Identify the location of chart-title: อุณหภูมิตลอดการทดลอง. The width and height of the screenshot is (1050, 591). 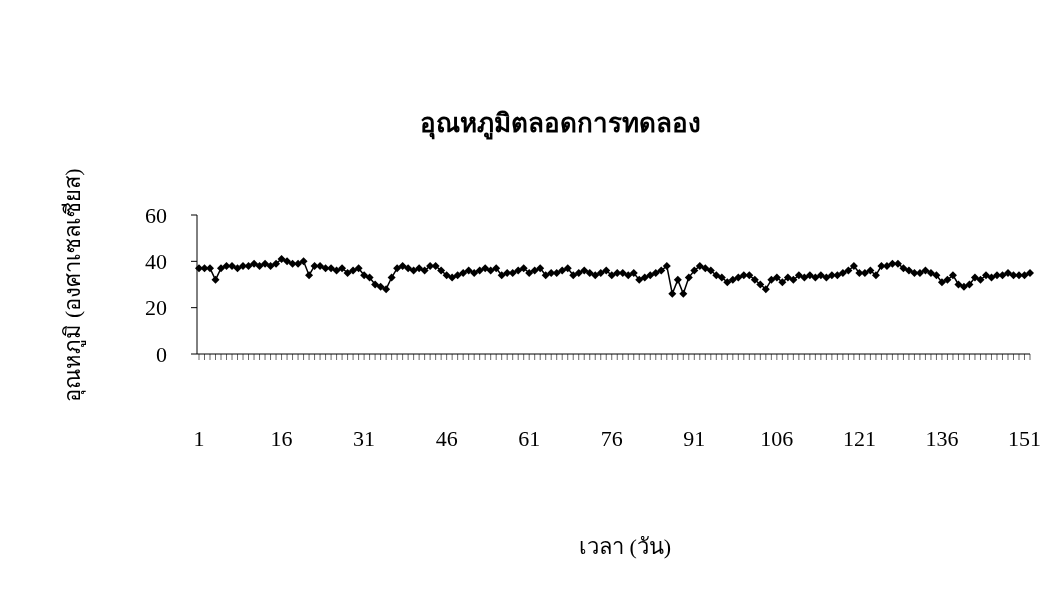
(560, 124).